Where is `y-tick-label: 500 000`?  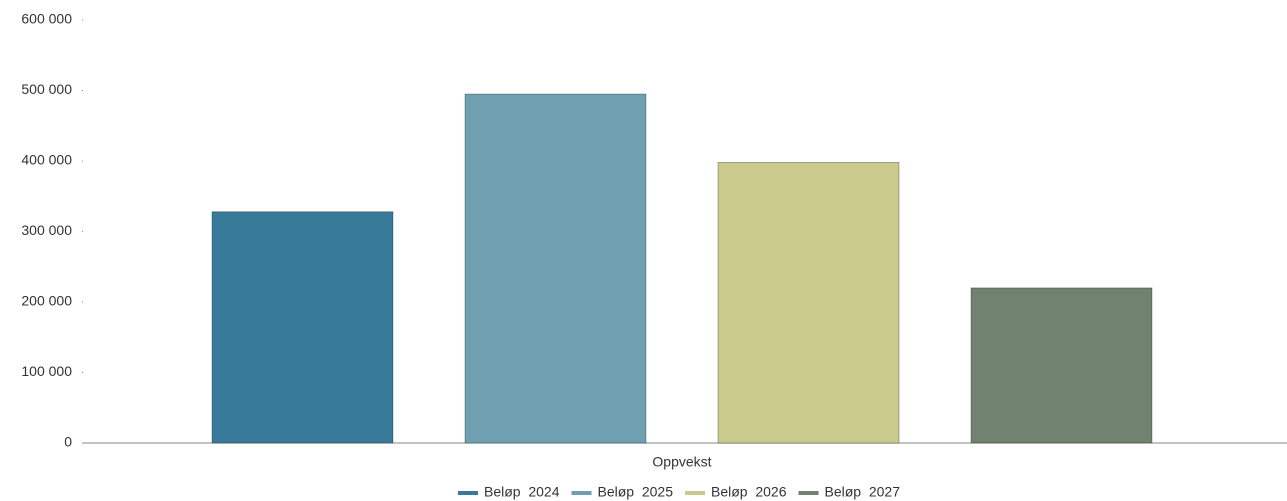 y-tick-label: 500 000 is located at coordinates (46, 89).